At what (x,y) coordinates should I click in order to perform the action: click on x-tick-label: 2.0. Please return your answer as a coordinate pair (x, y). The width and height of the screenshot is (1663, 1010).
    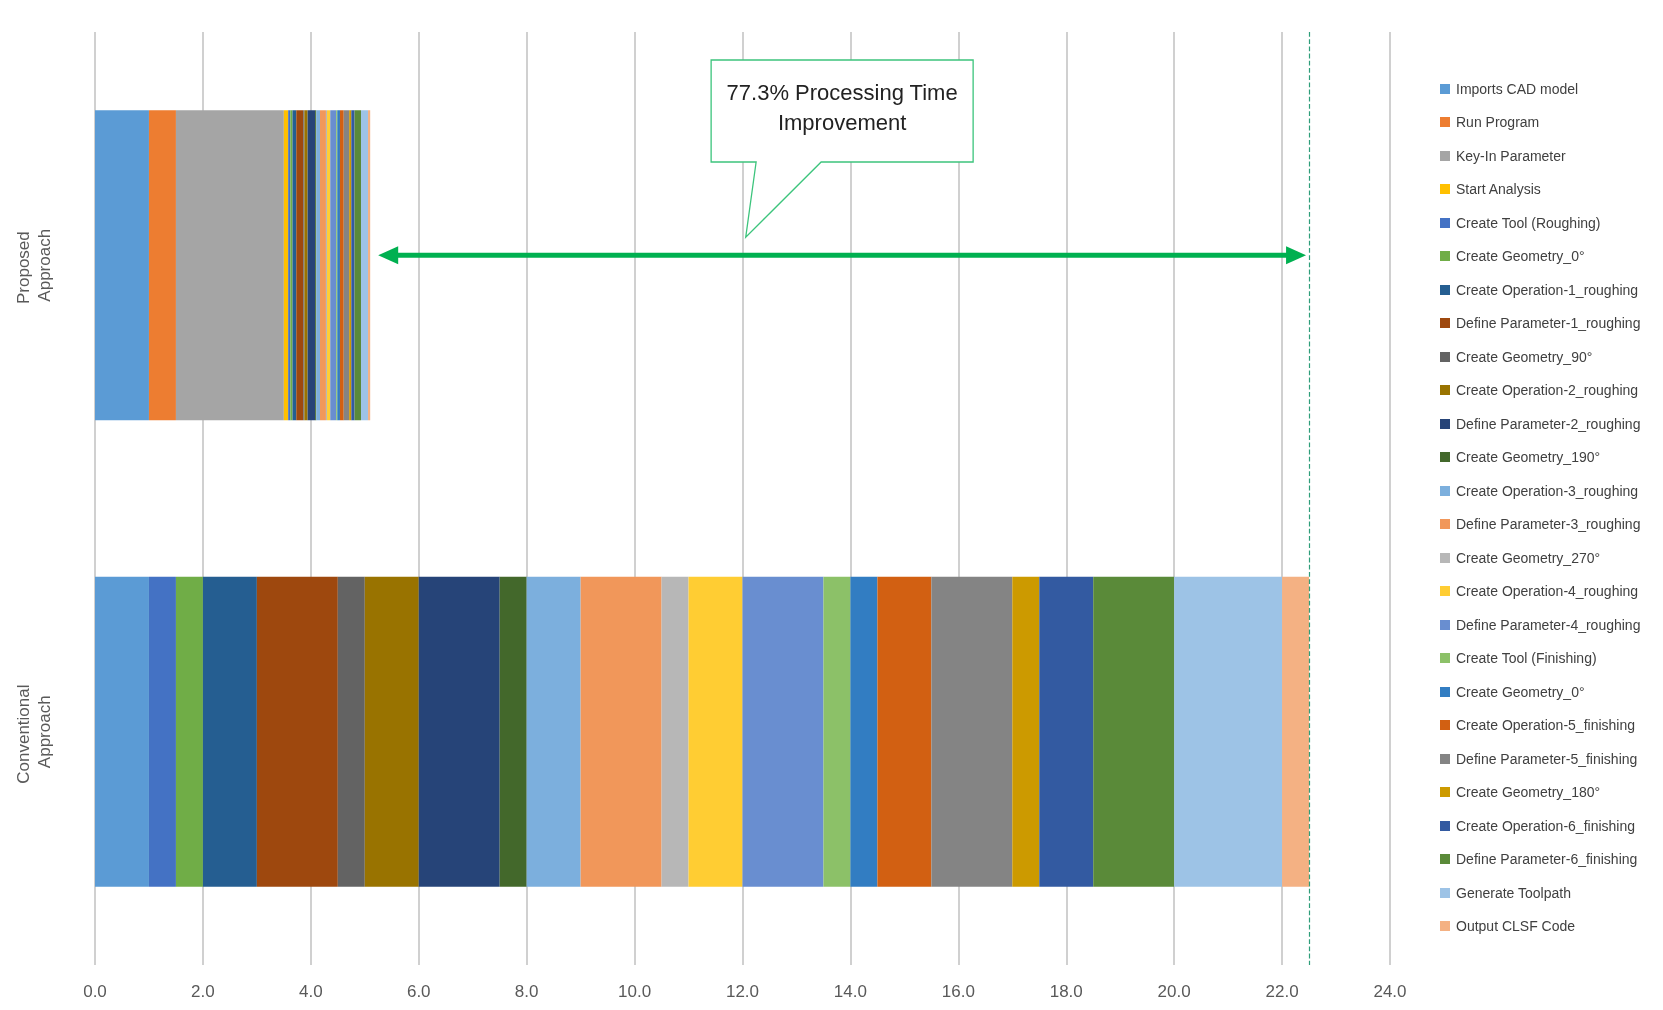
    Looking at the image, I should click on (203, 991).